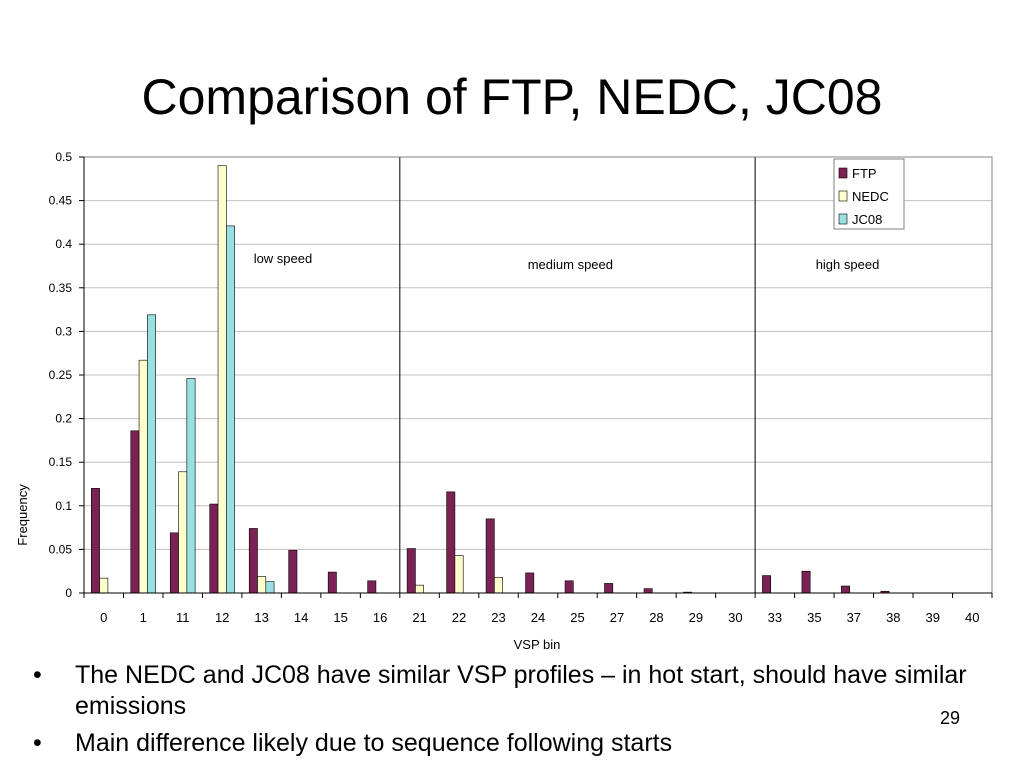 The width and height of the screenshot is (1024, 768). What do you see at coordinates (143, 617) in the screenshot?
I see `x-tick-label: 1` at bounding box center [143, 617].